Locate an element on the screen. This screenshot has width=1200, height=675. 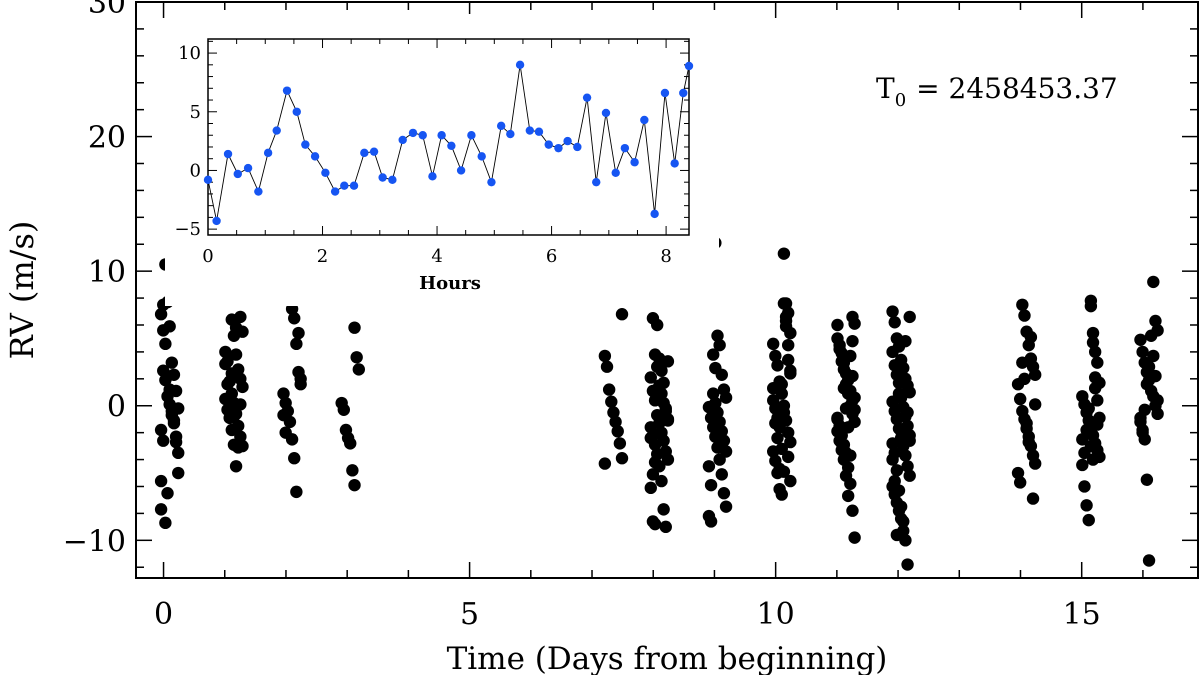
main-y-tick-label: 10 is located at coordinates (107, 272).